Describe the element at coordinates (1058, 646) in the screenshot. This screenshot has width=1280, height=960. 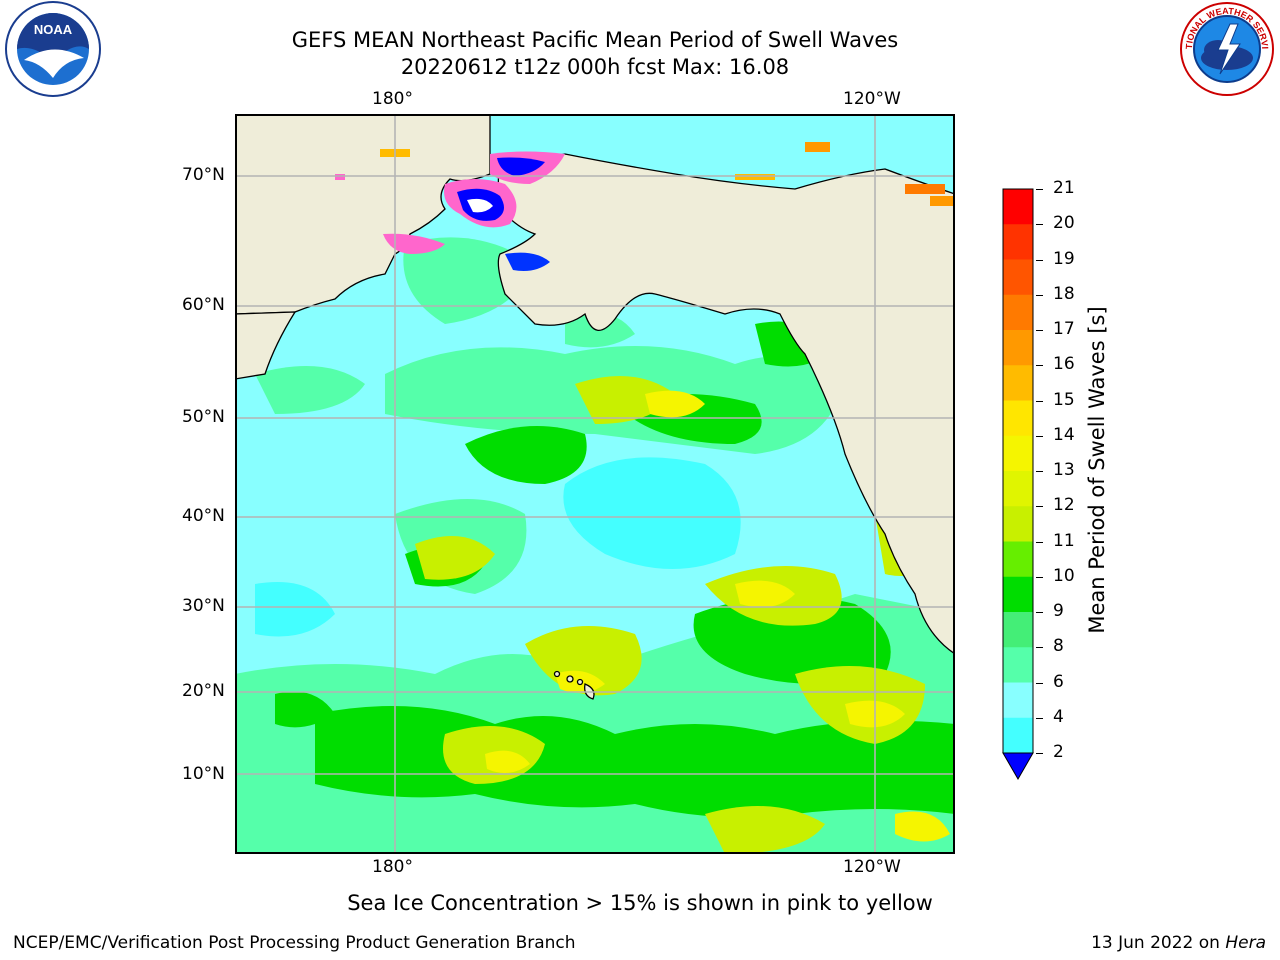
I see `colorbar-tick-label: 8` at that location.